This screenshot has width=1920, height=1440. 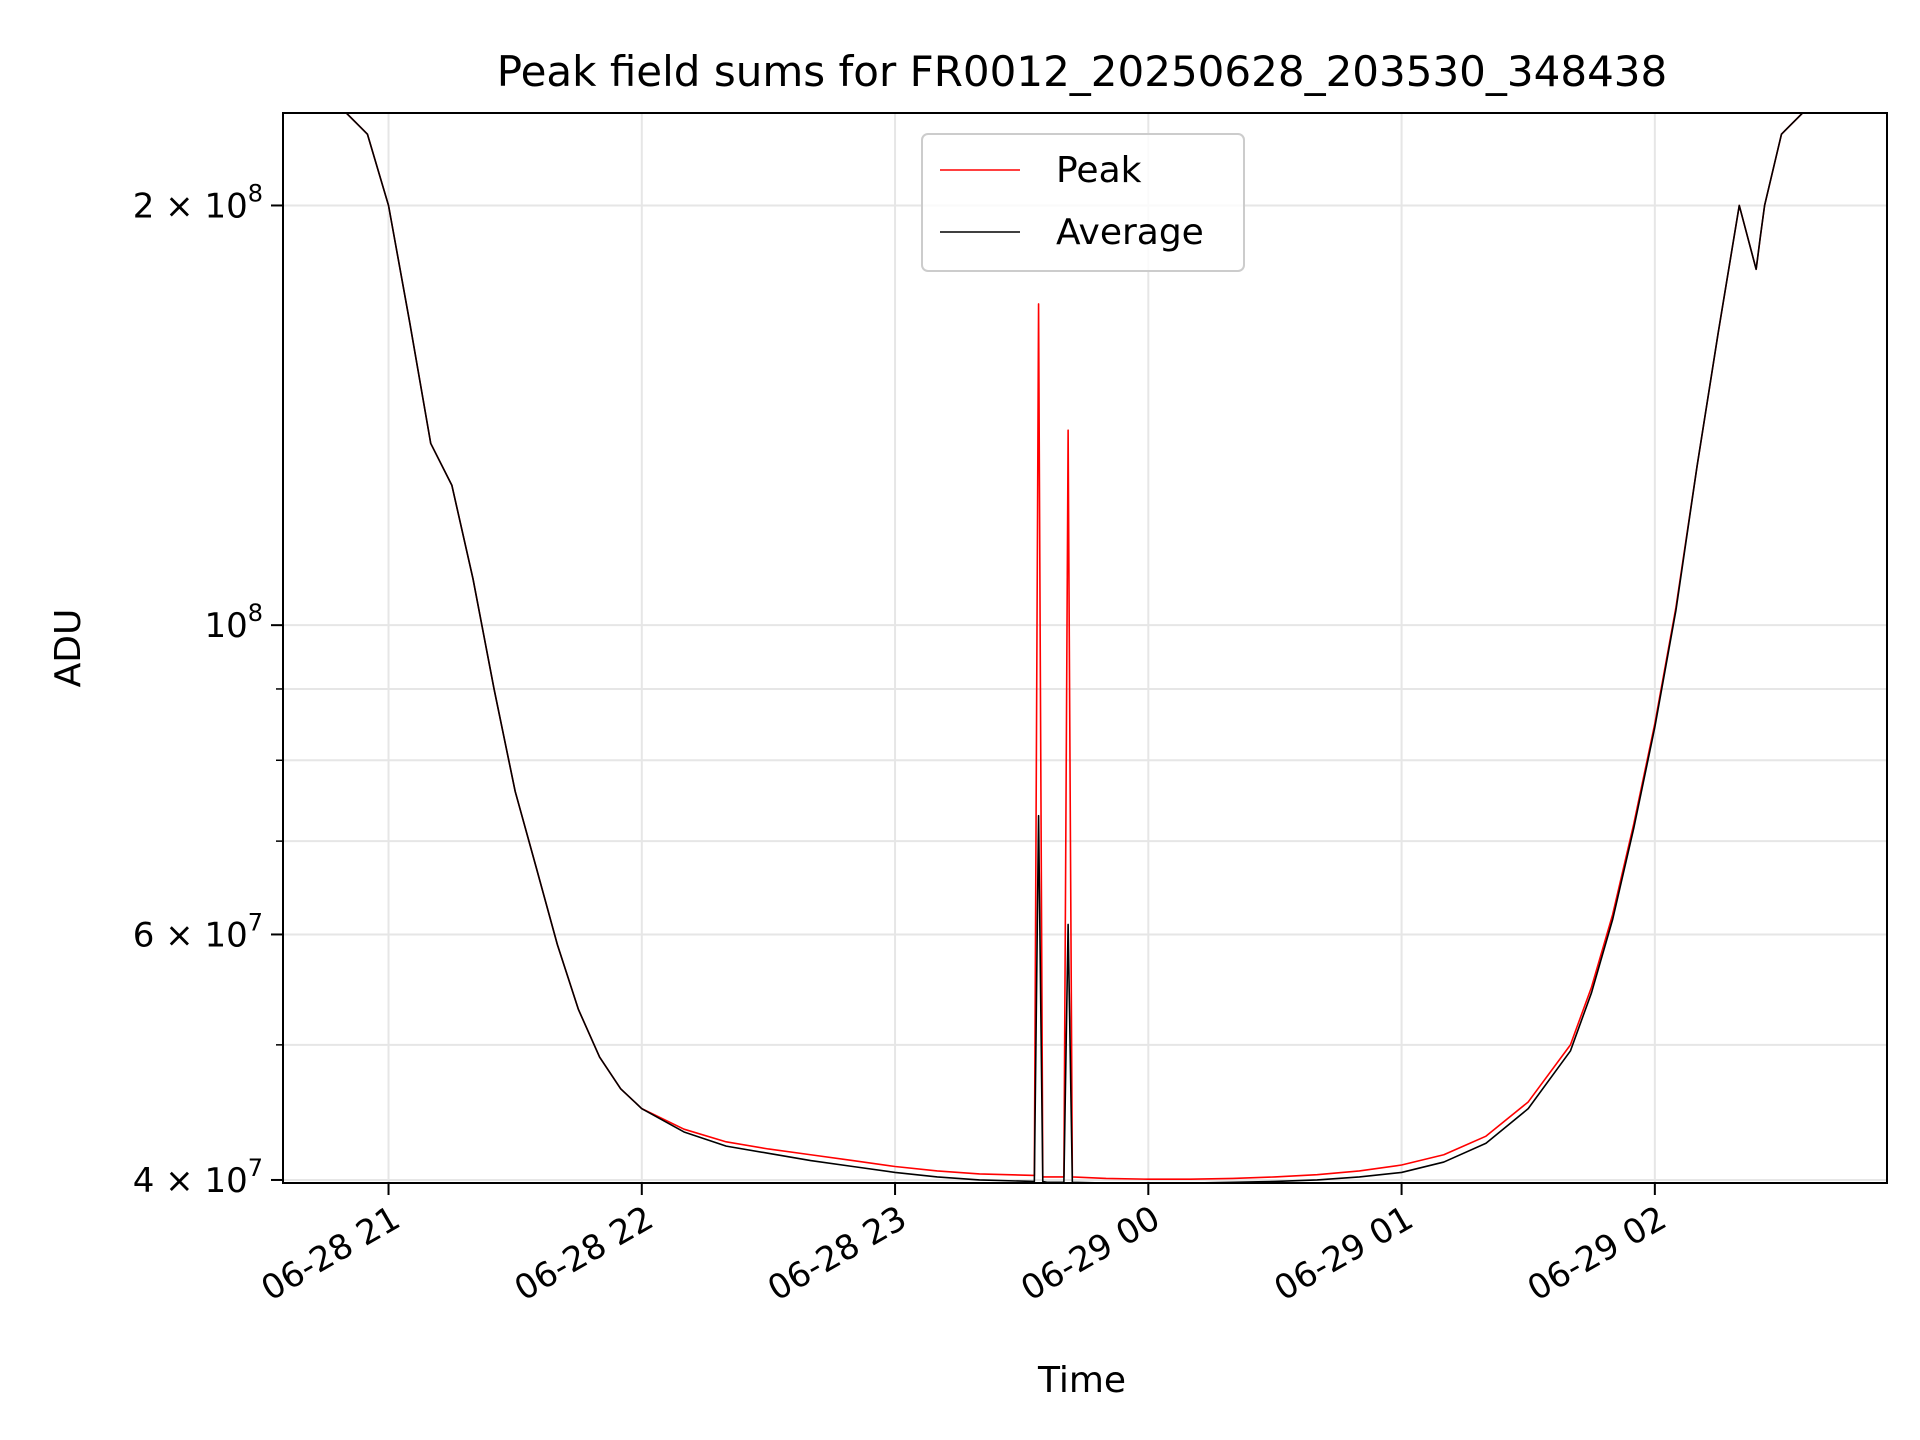 What do you see at coordinates (198, 1177) in the screenshot?
I see `y-tick-label-0: 4 × 107` at bounding box center [198, 1177].